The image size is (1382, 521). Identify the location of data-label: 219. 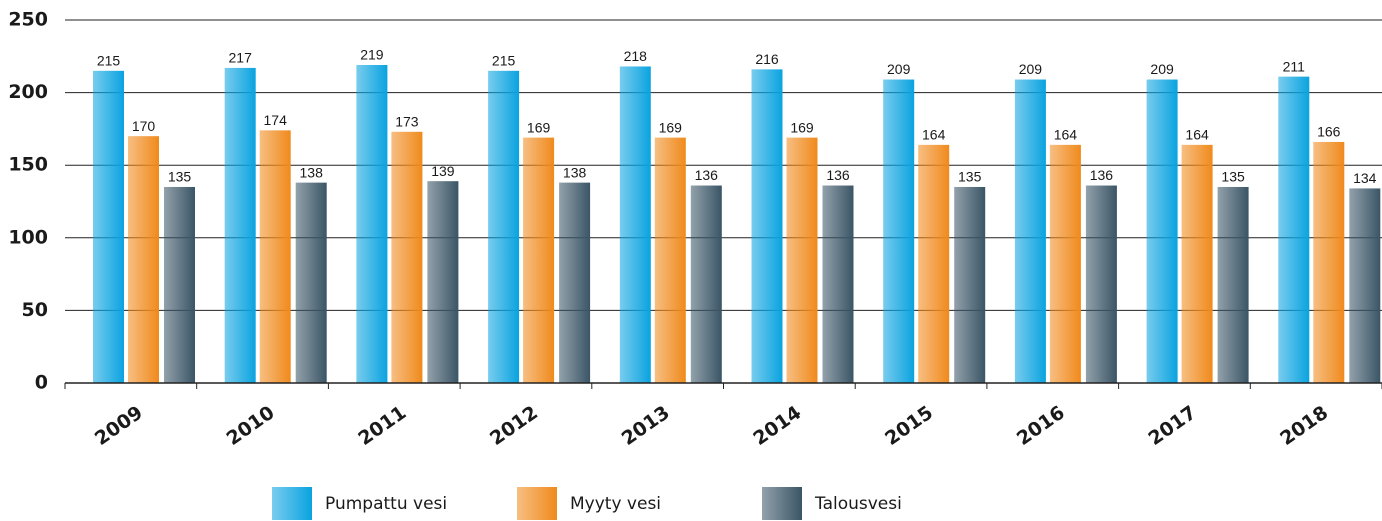
(372, 55).